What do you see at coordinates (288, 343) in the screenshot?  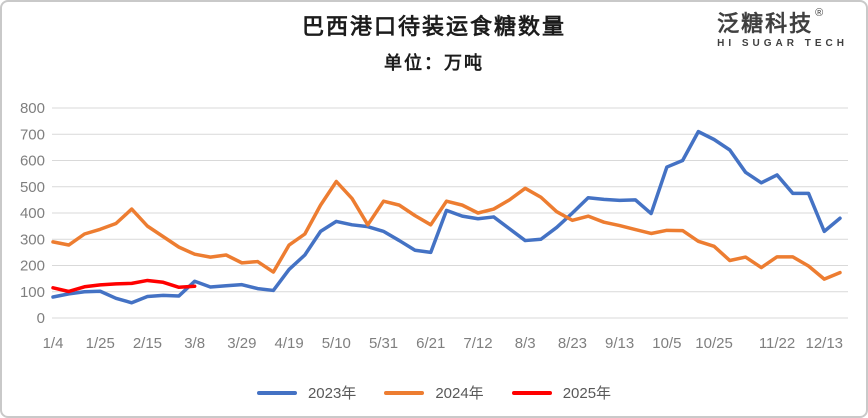 I see `svg-text: 4/19` at bounding box center [288, 343].